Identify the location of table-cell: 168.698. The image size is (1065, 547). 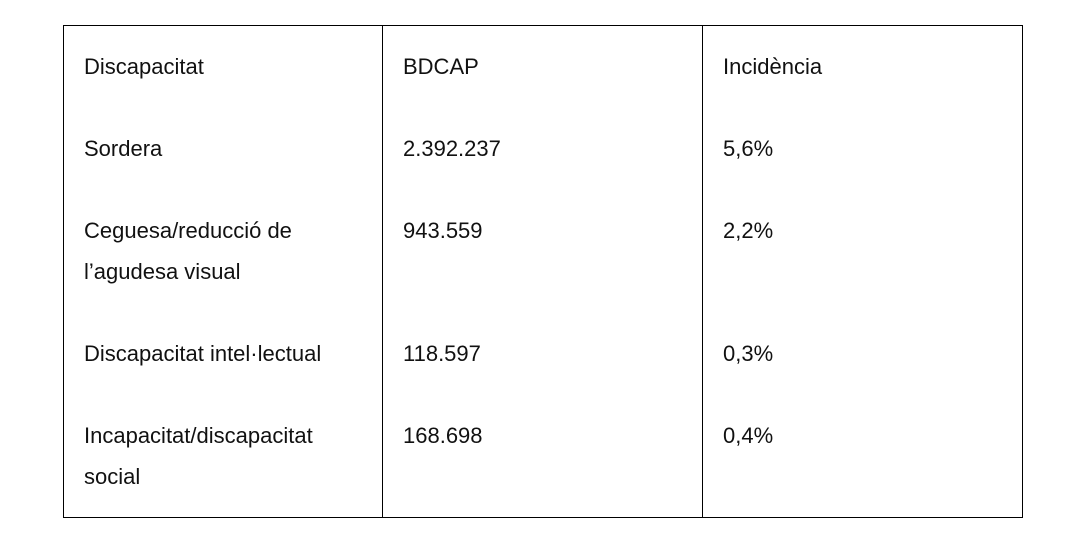
(542, 466).